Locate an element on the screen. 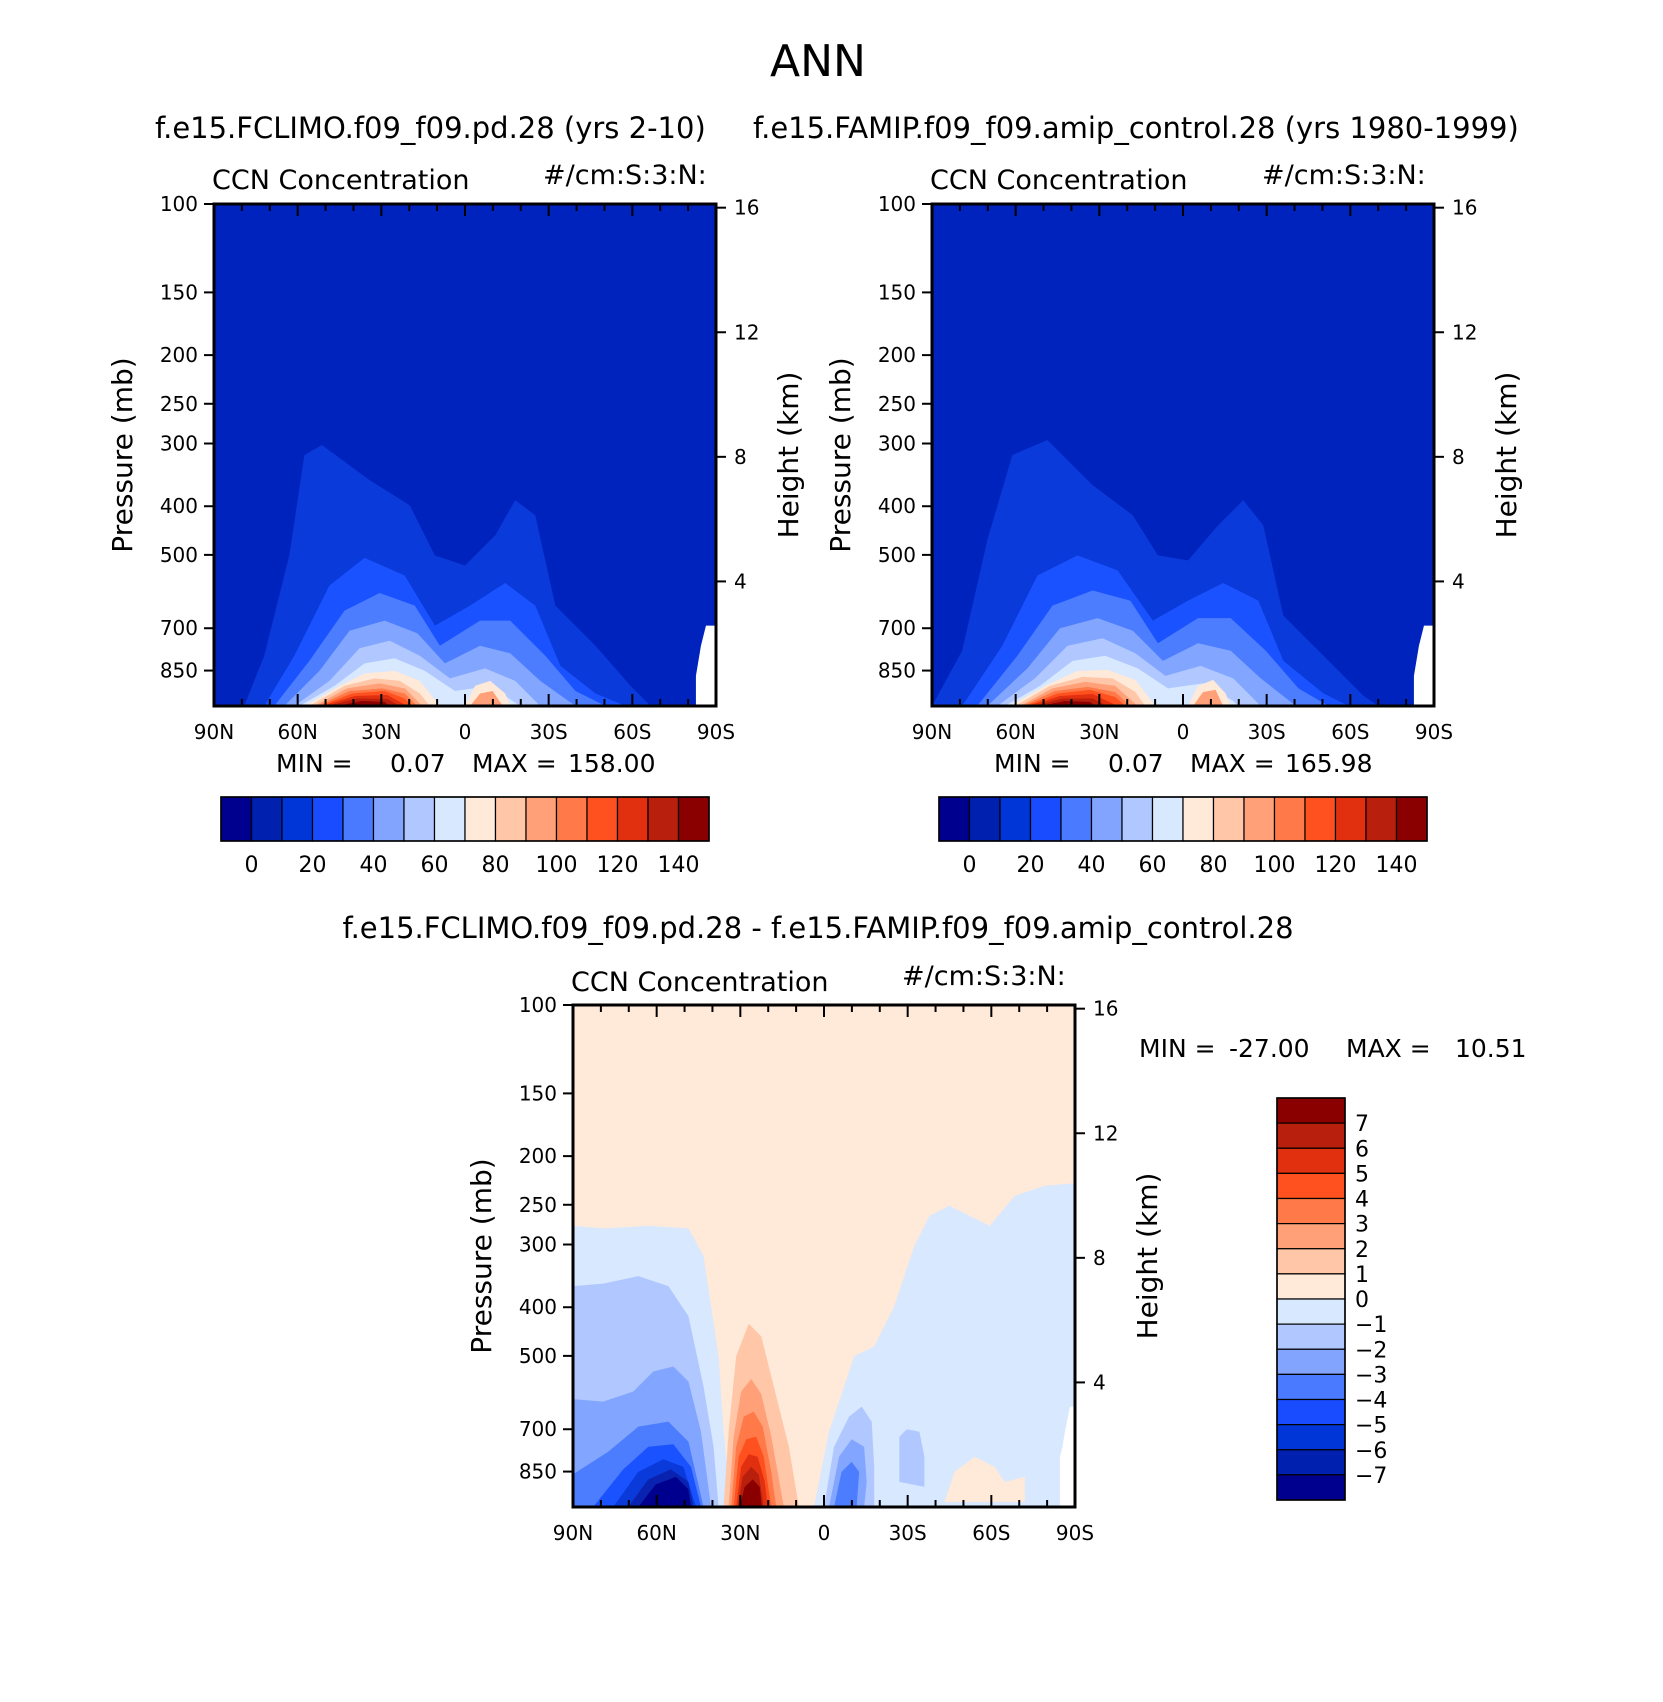 Image resolution: width=1663 pixels, height=1702 pixels. panel-1-xtick-label: 60S is located at coordinates (632, 732).